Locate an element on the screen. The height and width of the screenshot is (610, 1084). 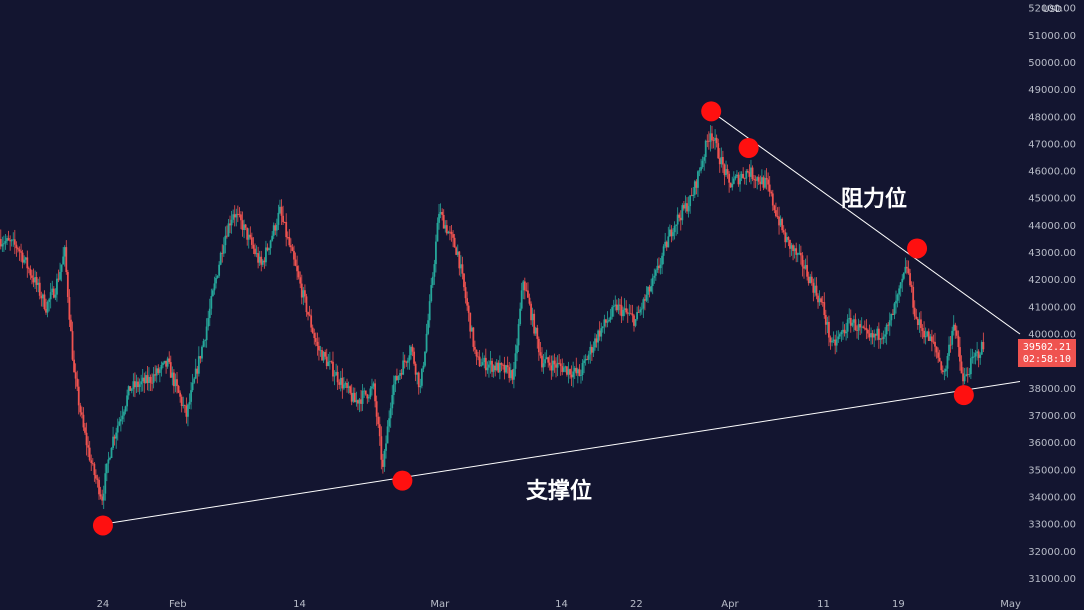
time-axis: 24 Feb 14 Mar 14 22 Apr 11 19 May is located at coordinates (559, 604).